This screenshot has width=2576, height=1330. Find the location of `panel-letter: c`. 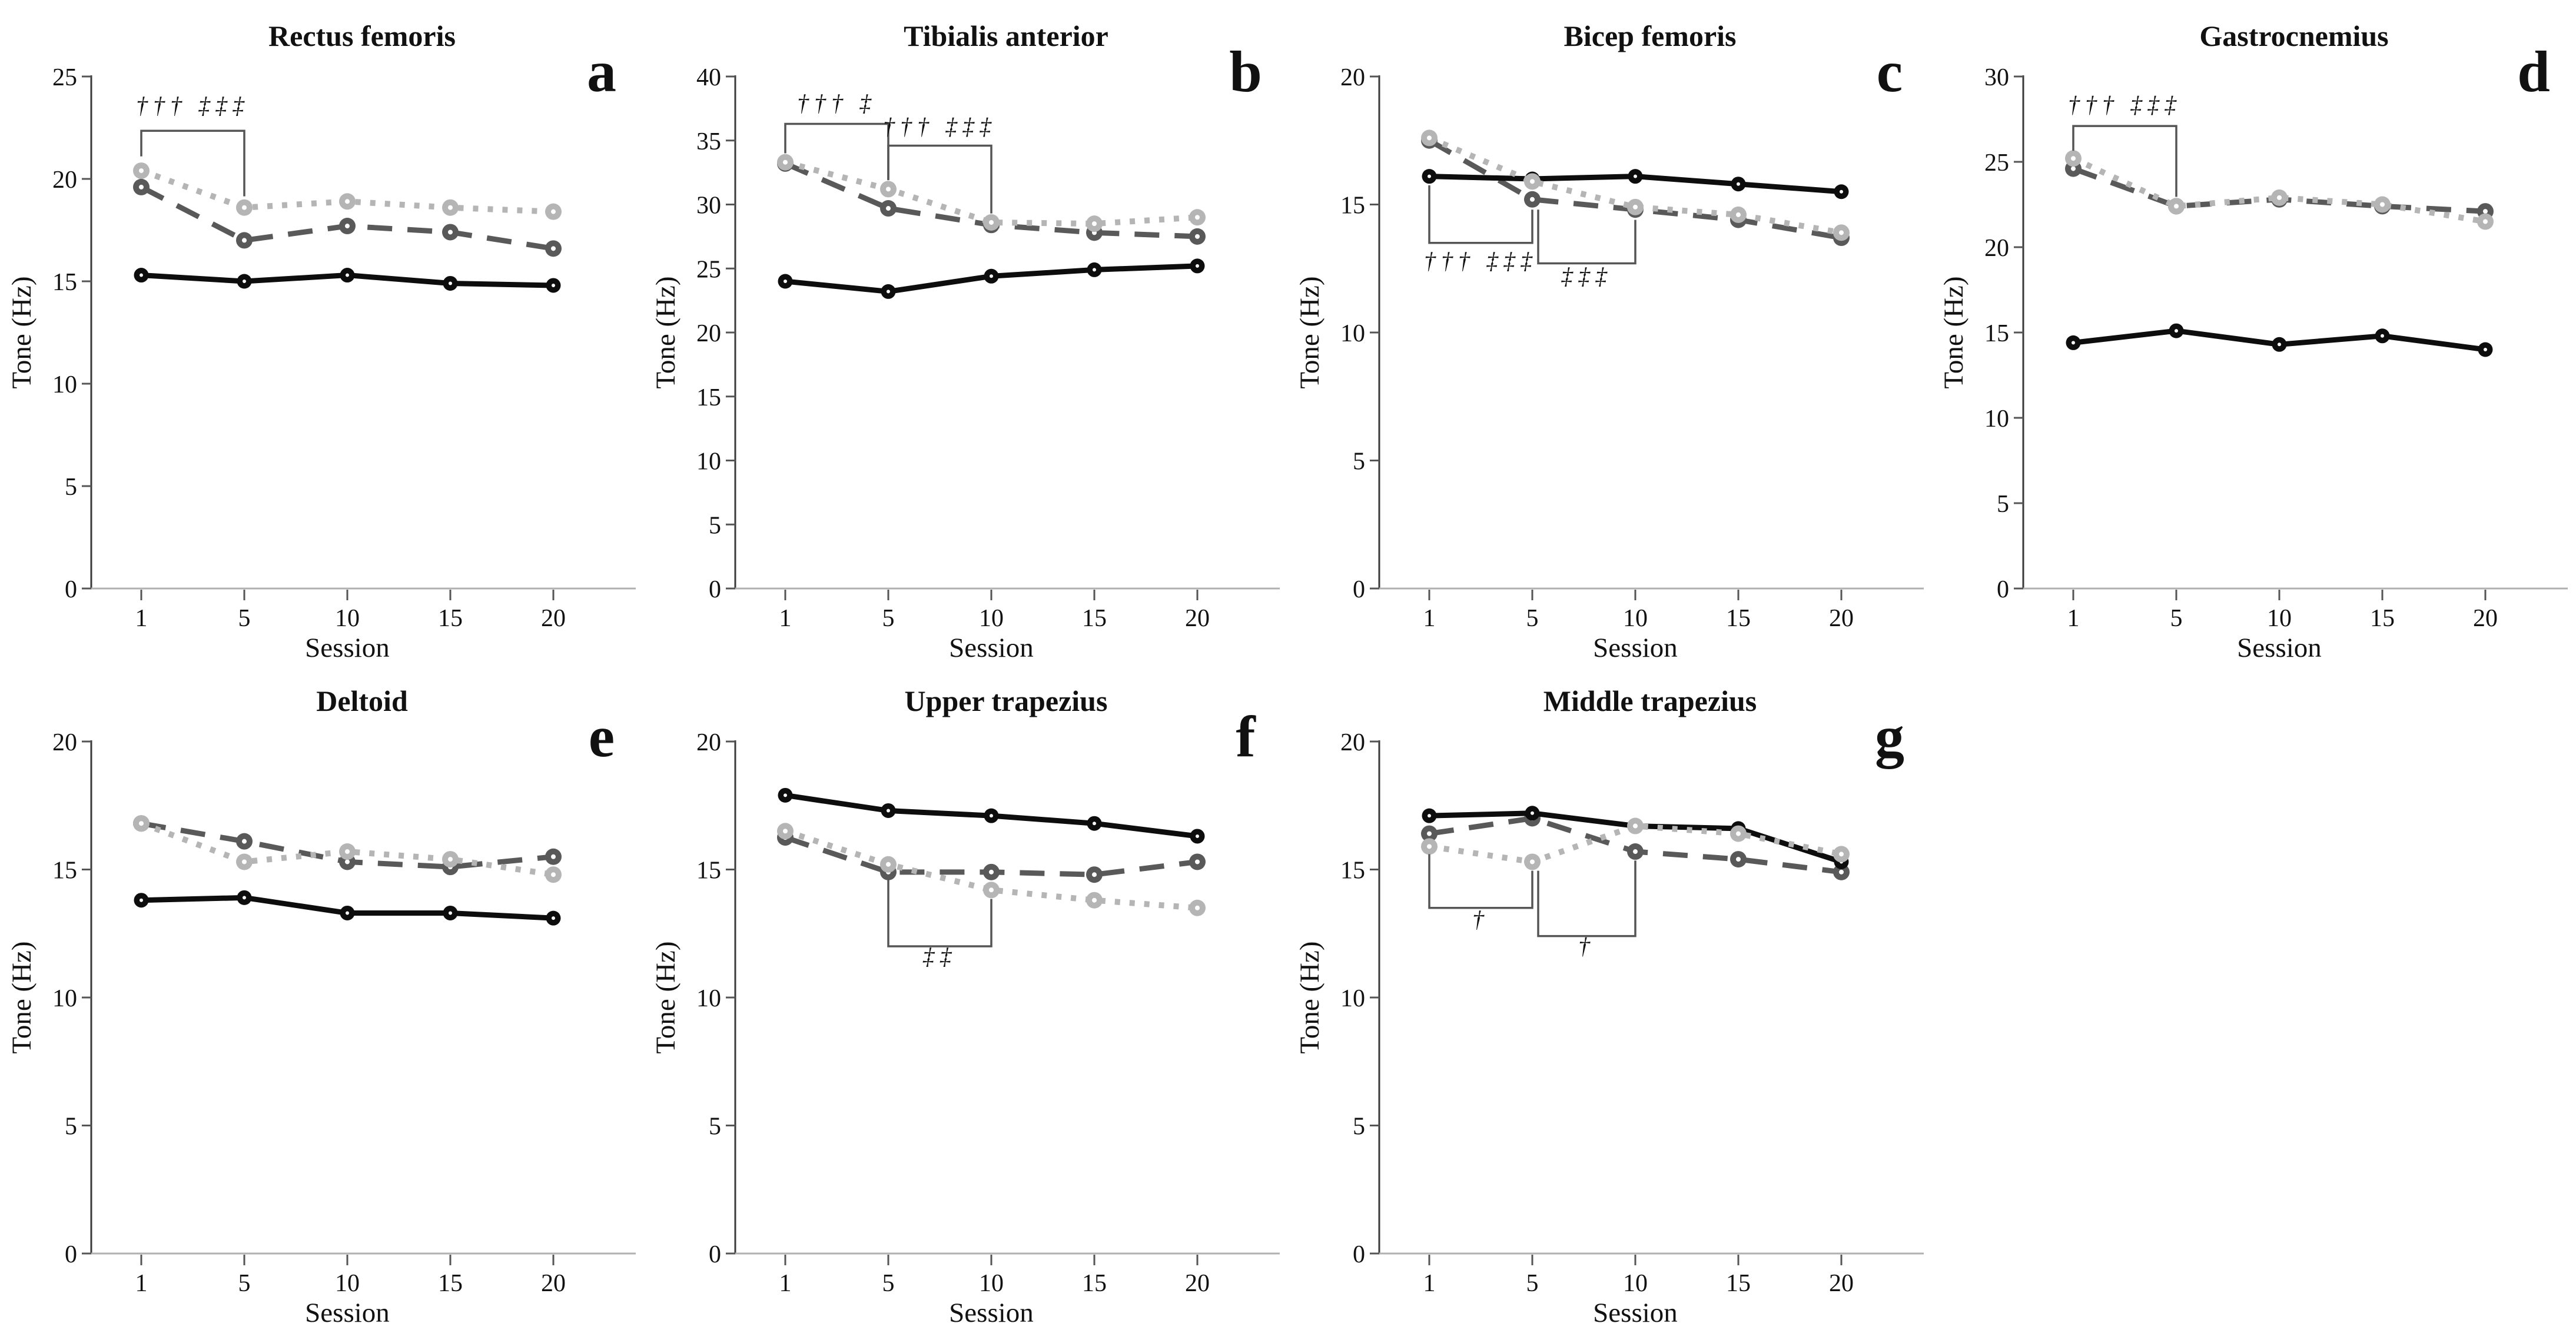

panel-letter: c is located at coordinates (1890, 71).